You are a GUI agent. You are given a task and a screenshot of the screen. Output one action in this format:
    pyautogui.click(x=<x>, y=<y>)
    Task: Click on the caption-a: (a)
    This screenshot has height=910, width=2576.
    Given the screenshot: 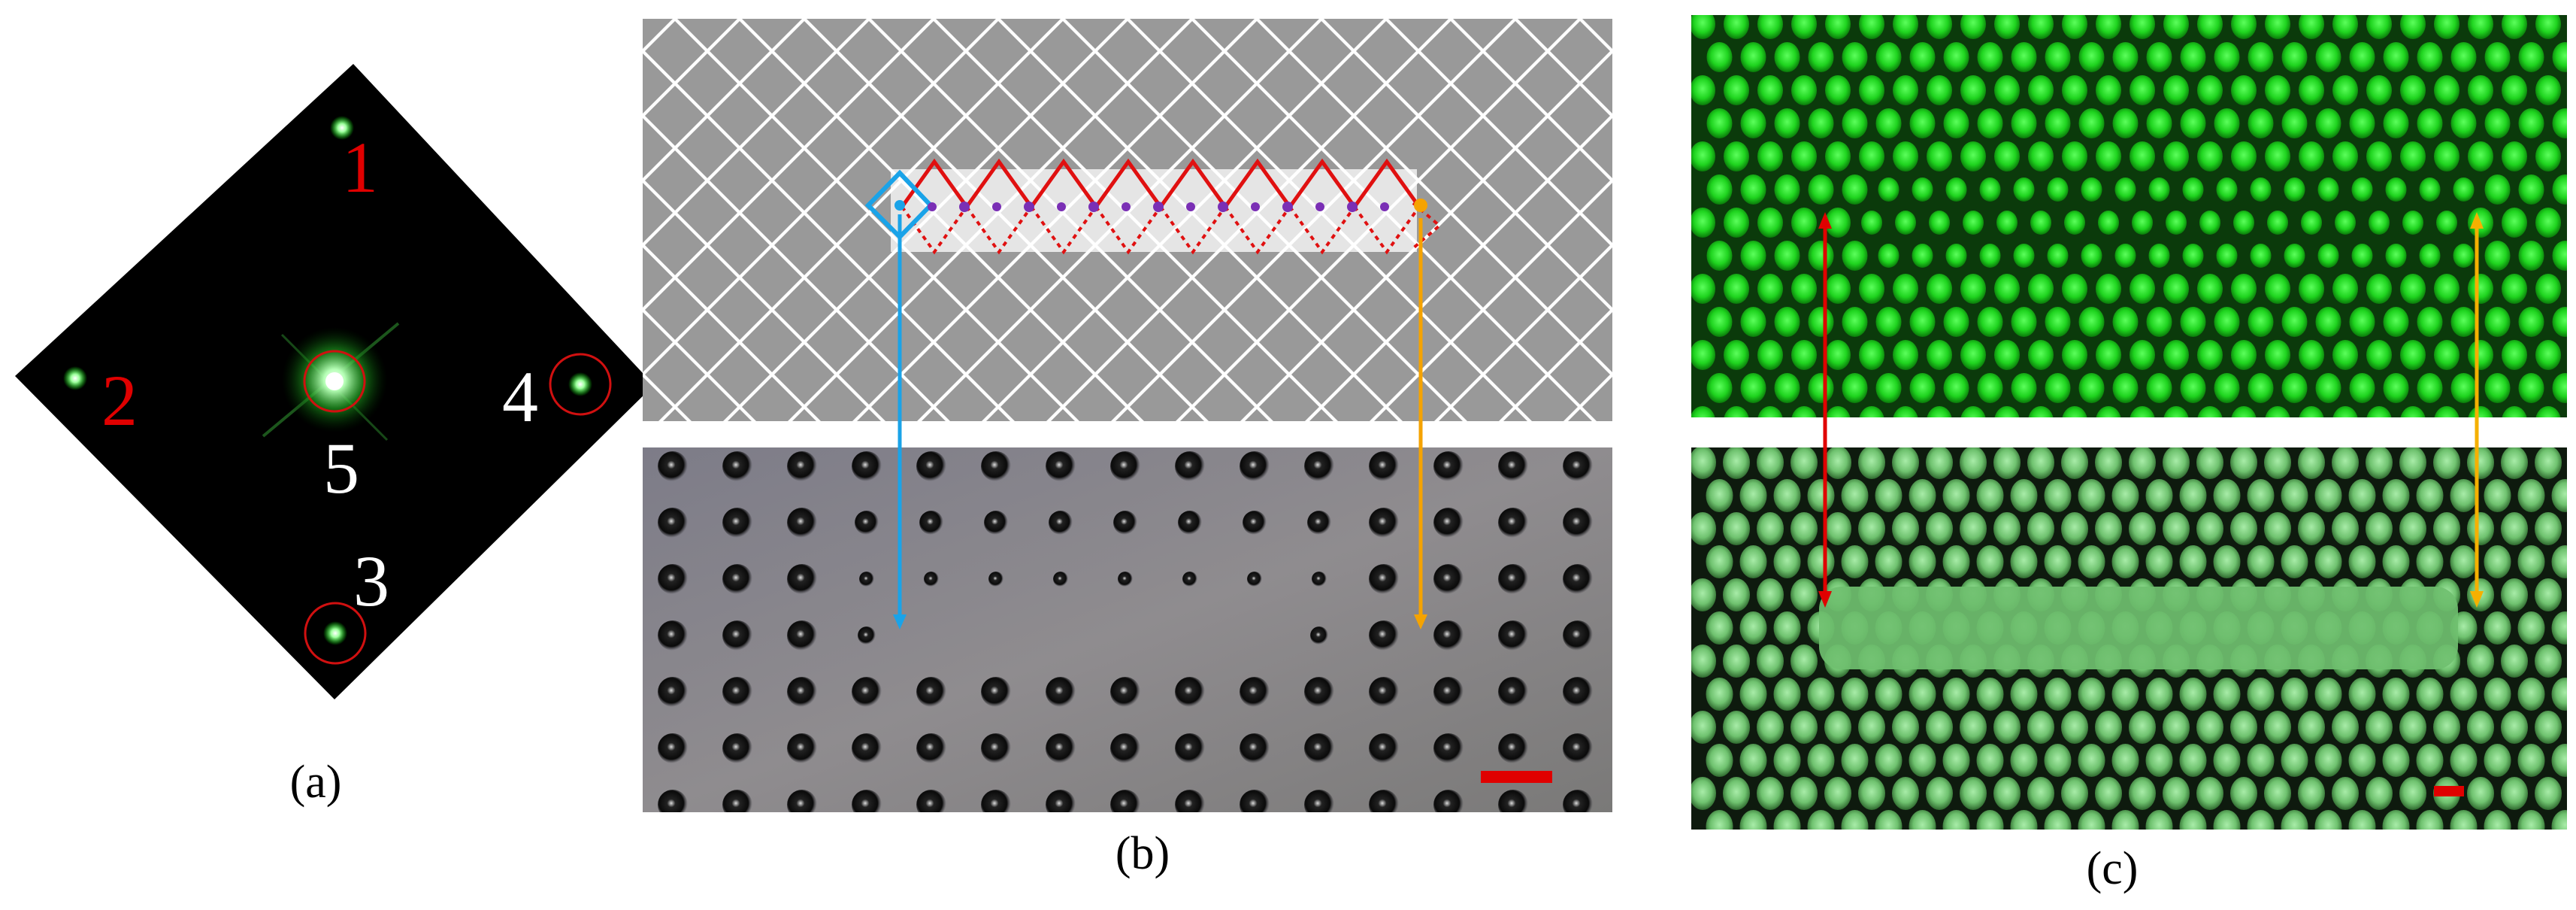 What is the action you would take?
    pyautogui.click(x=315, y=783)
    